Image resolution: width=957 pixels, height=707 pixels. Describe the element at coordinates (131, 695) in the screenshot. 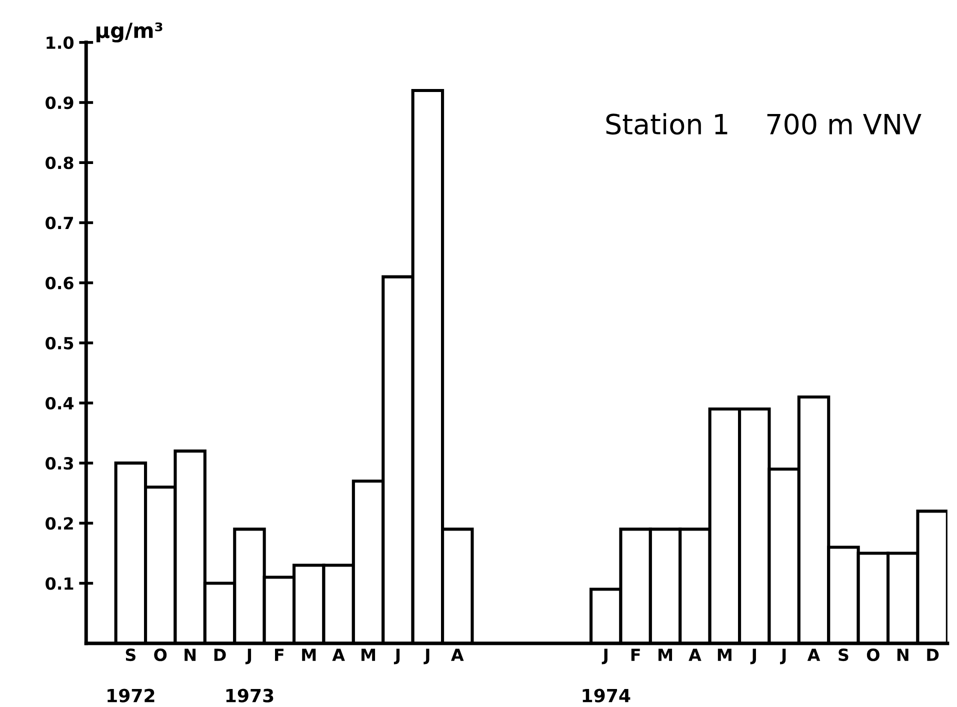

I see `text: 1972` at that location.